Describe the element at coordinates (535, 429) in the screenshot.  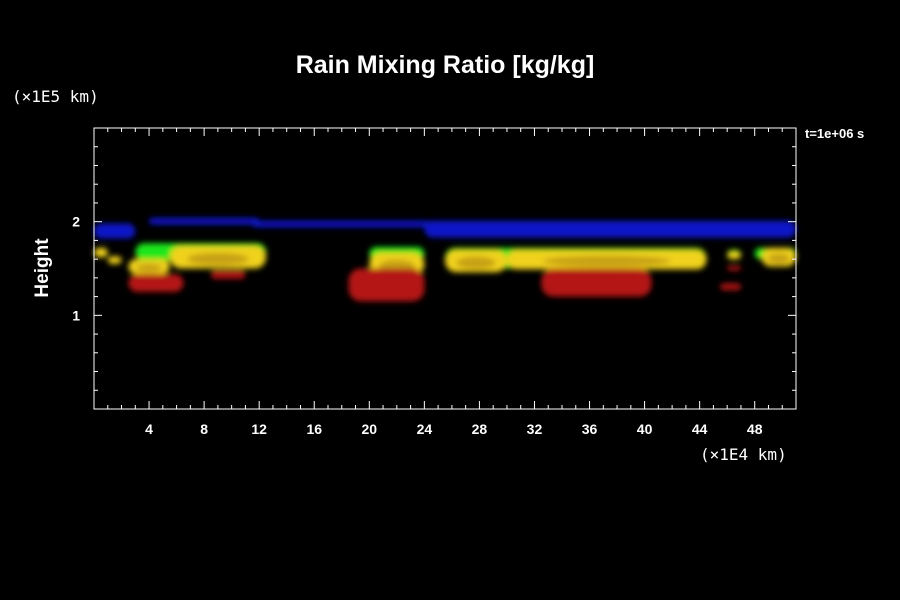
I see `x-tick-label: 32` at that location.